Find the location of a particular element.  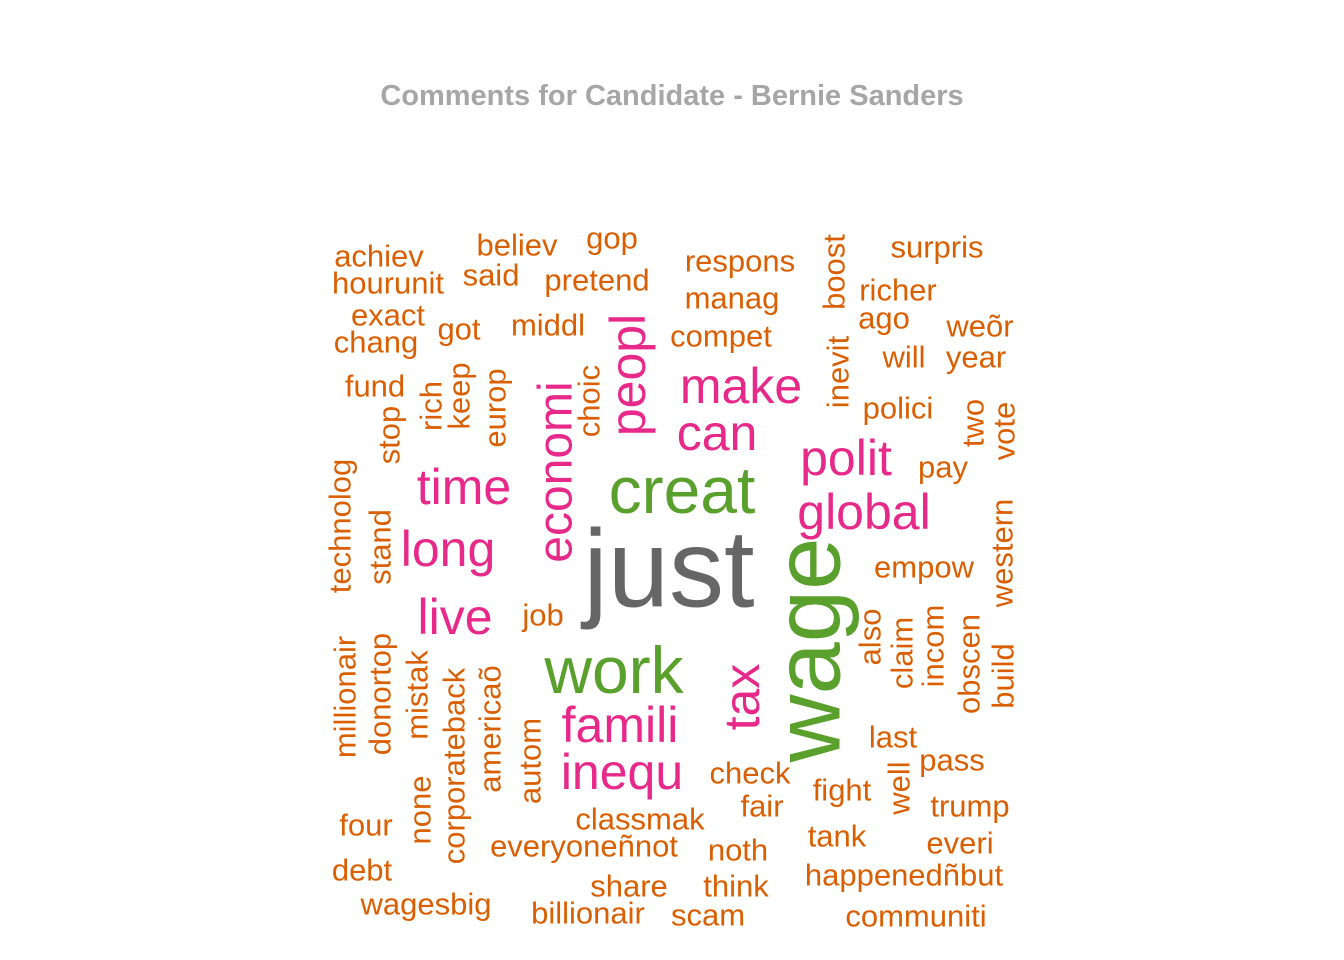

word-2: work is located at coordinates (613, 670).